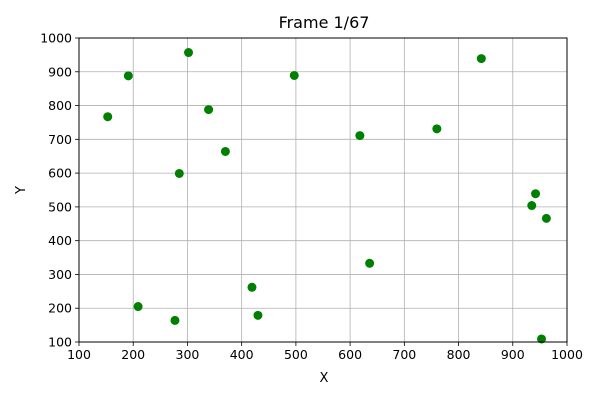 This screenshot has width=600, height=400. Describe the element at coordinates (56, 38) in the screenshot. I see `y-tick-label: 1000` at that location.